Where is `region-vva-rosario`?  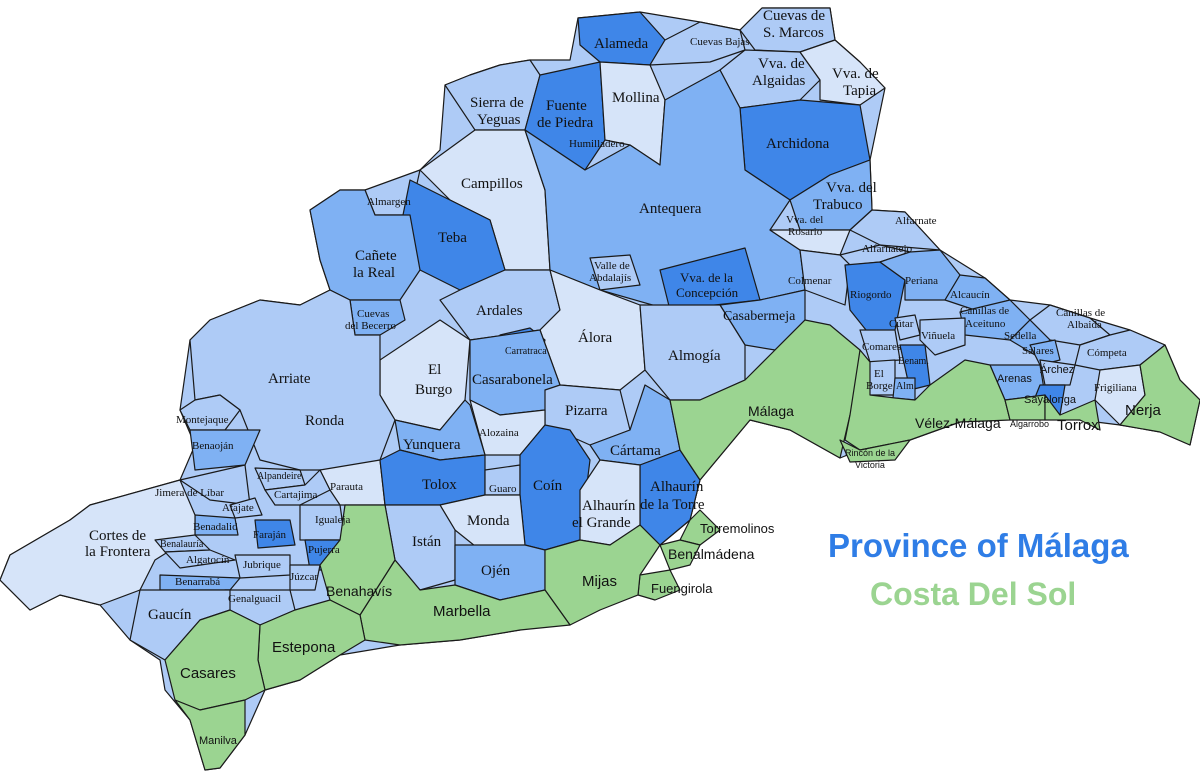
region-vva-rosario is located at coordinates (810, 242).